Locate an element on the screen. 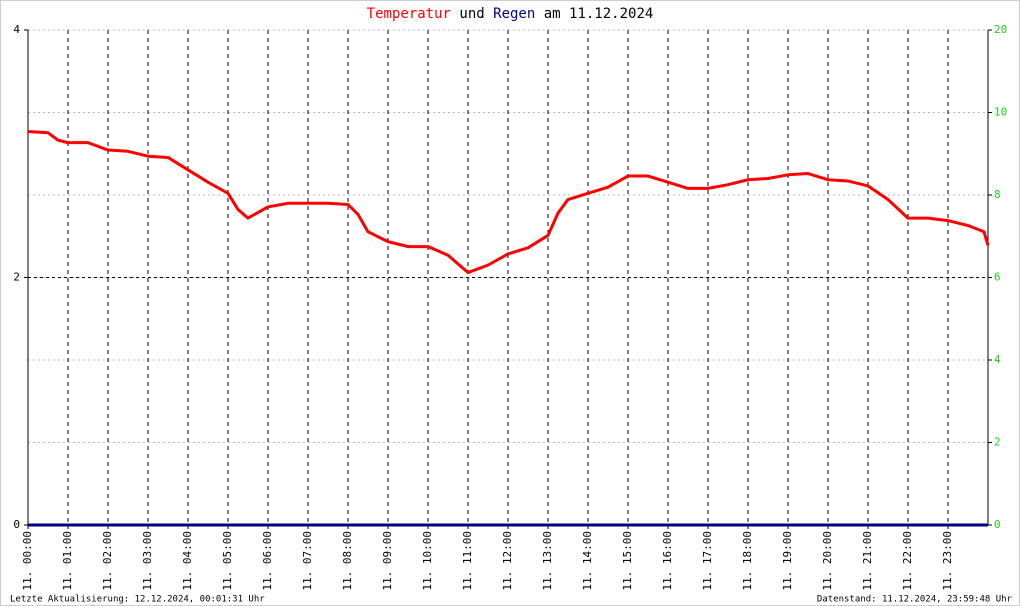  y-tick-label: 4 is located at coordinates (16, 29).